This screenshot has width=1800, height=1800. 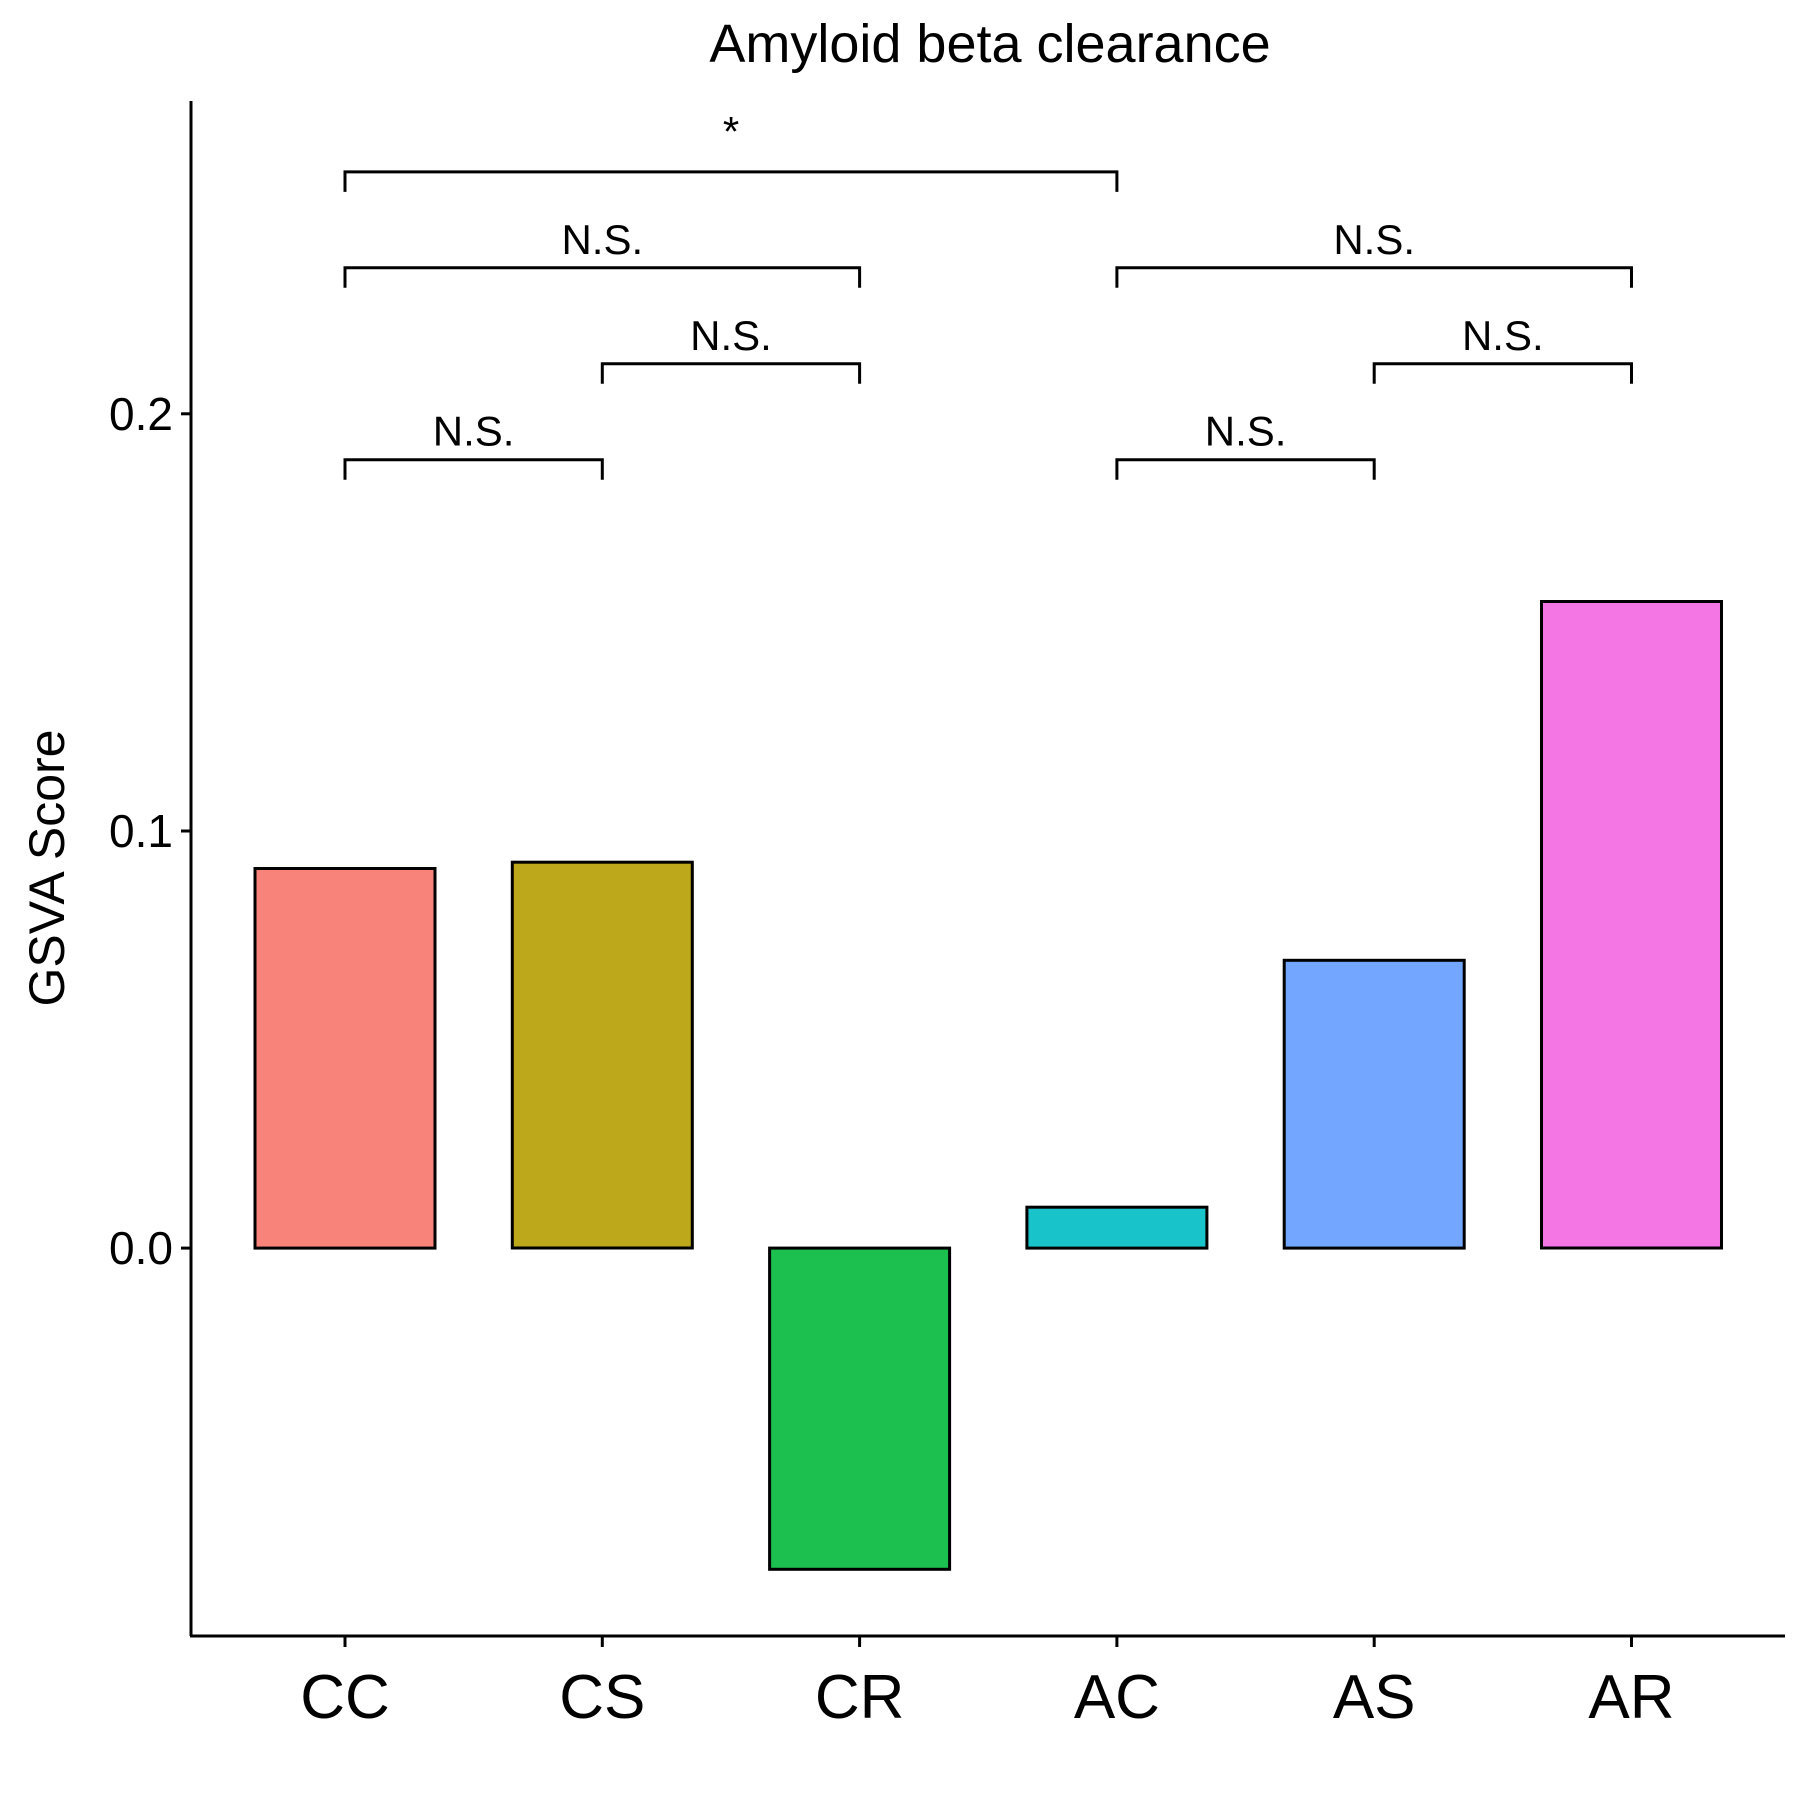 I want to click on x-tick-label: AC, so click(x=1117, y=1697).